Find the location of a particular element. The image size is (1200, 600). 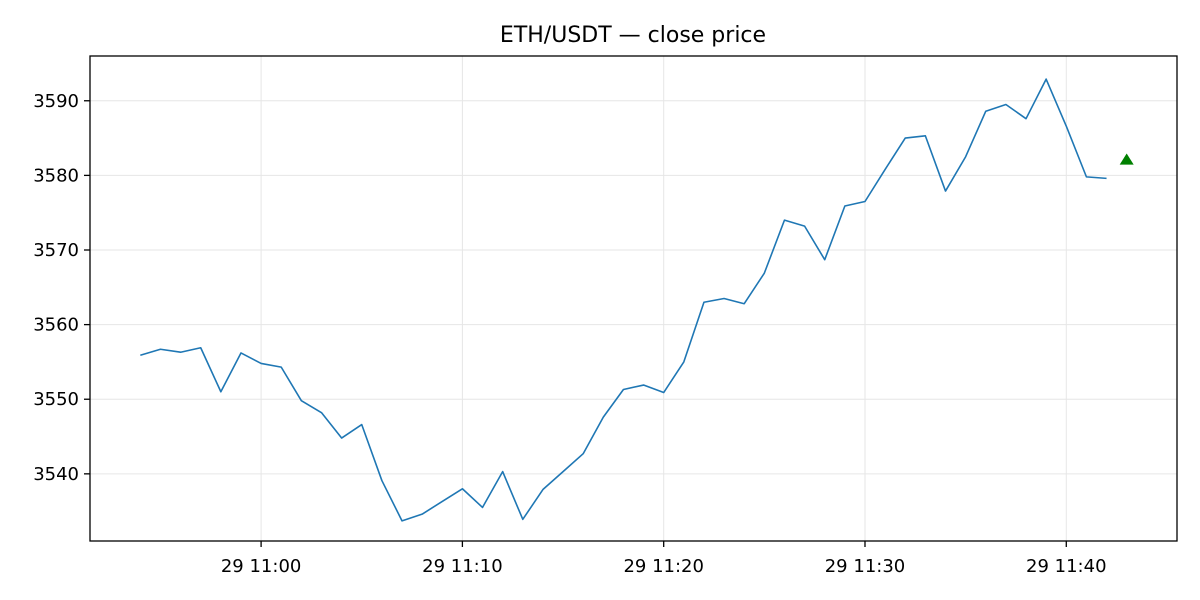

marker-layer is located at coordinates (1126, 159).